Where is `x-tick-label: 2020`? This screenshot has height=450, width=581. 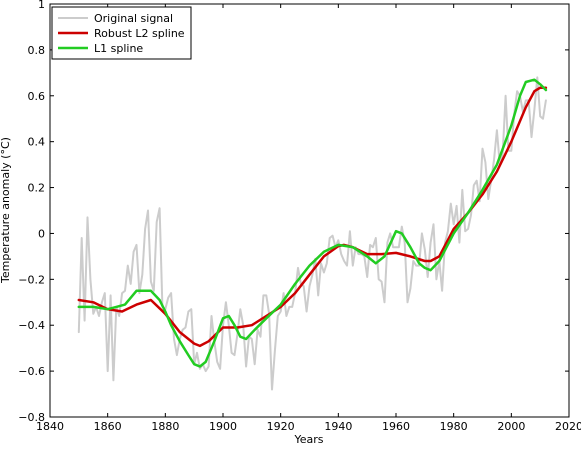 x-tick-label: 2020 is located at coordinates (568, 426).